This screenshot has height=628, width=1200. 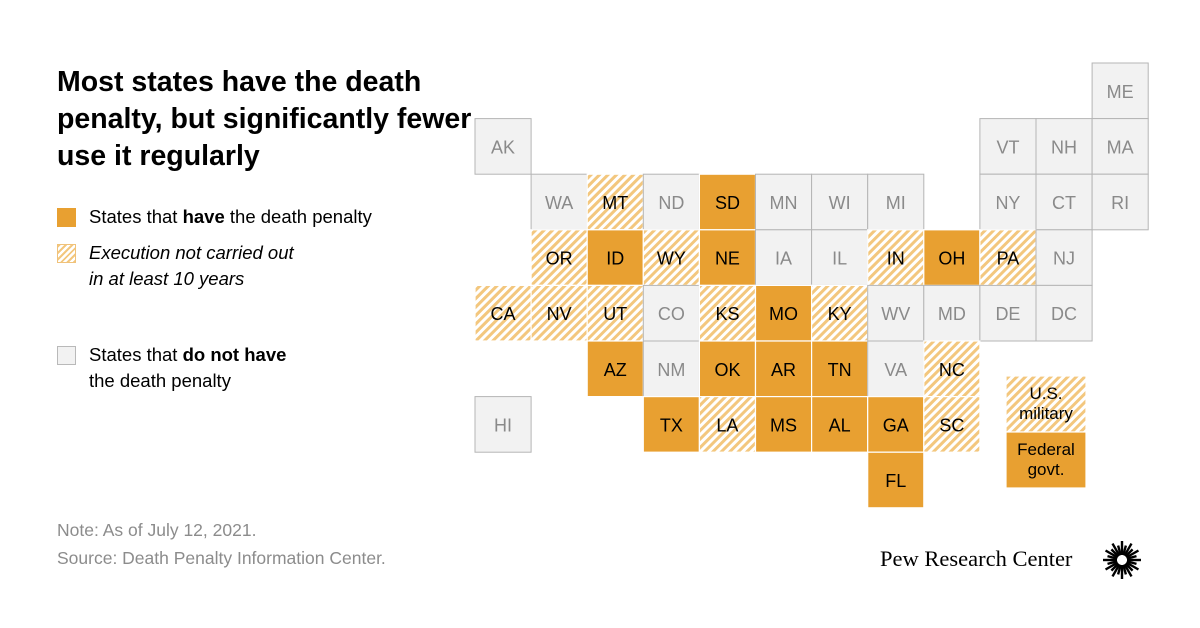 I want to click on state-label: NH, so click(x=1064, y=147).